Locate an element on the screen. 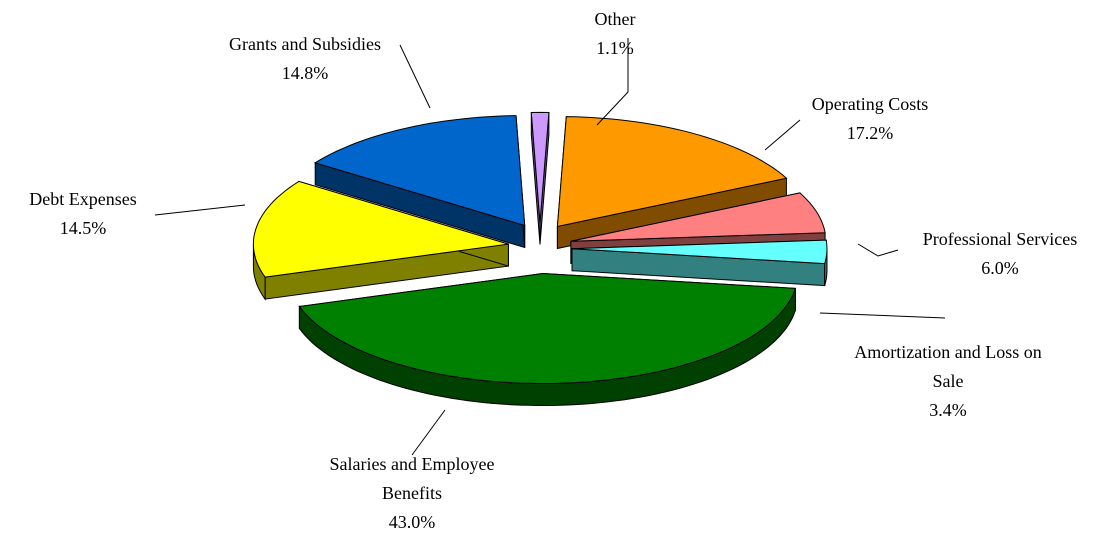  value-label: 43.0% is located at coordinates (412, 522).